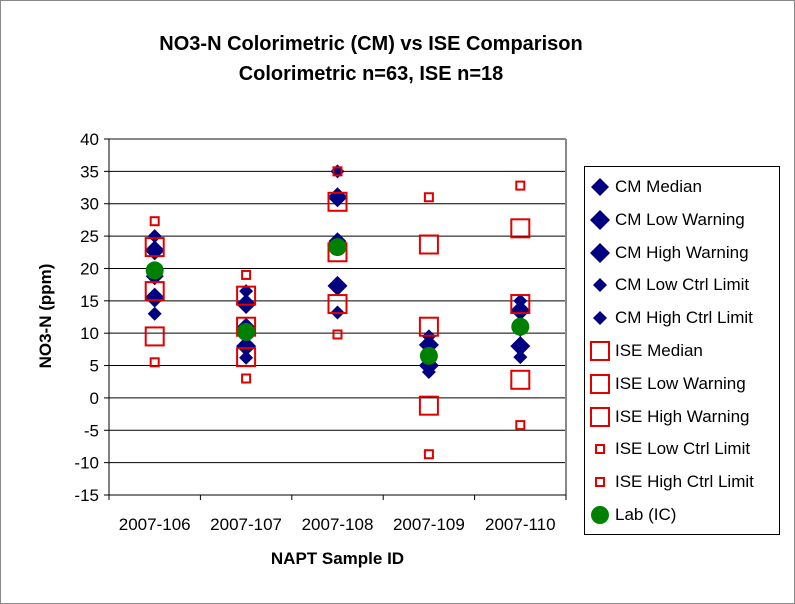 Image resolution: width=795 pixels, height=604 pixels. I want to click on y-tick-label: 40, so click(89, 139).